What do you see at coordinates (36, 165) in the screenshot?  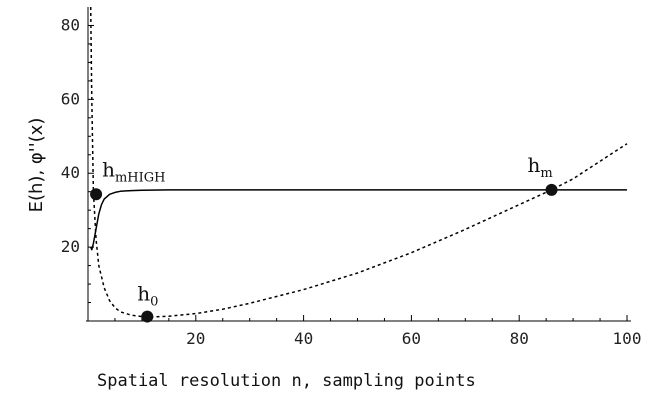 I see `y-axis-title: E(h), φ''(x)` at bounding box center [36, 165].